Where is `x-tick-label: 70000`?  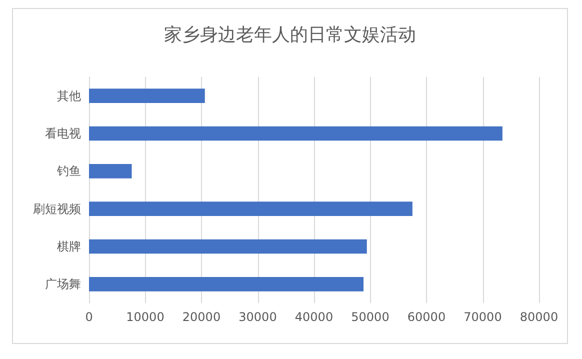 x-tick-label: 70000 is located at coordinates (483, 317).